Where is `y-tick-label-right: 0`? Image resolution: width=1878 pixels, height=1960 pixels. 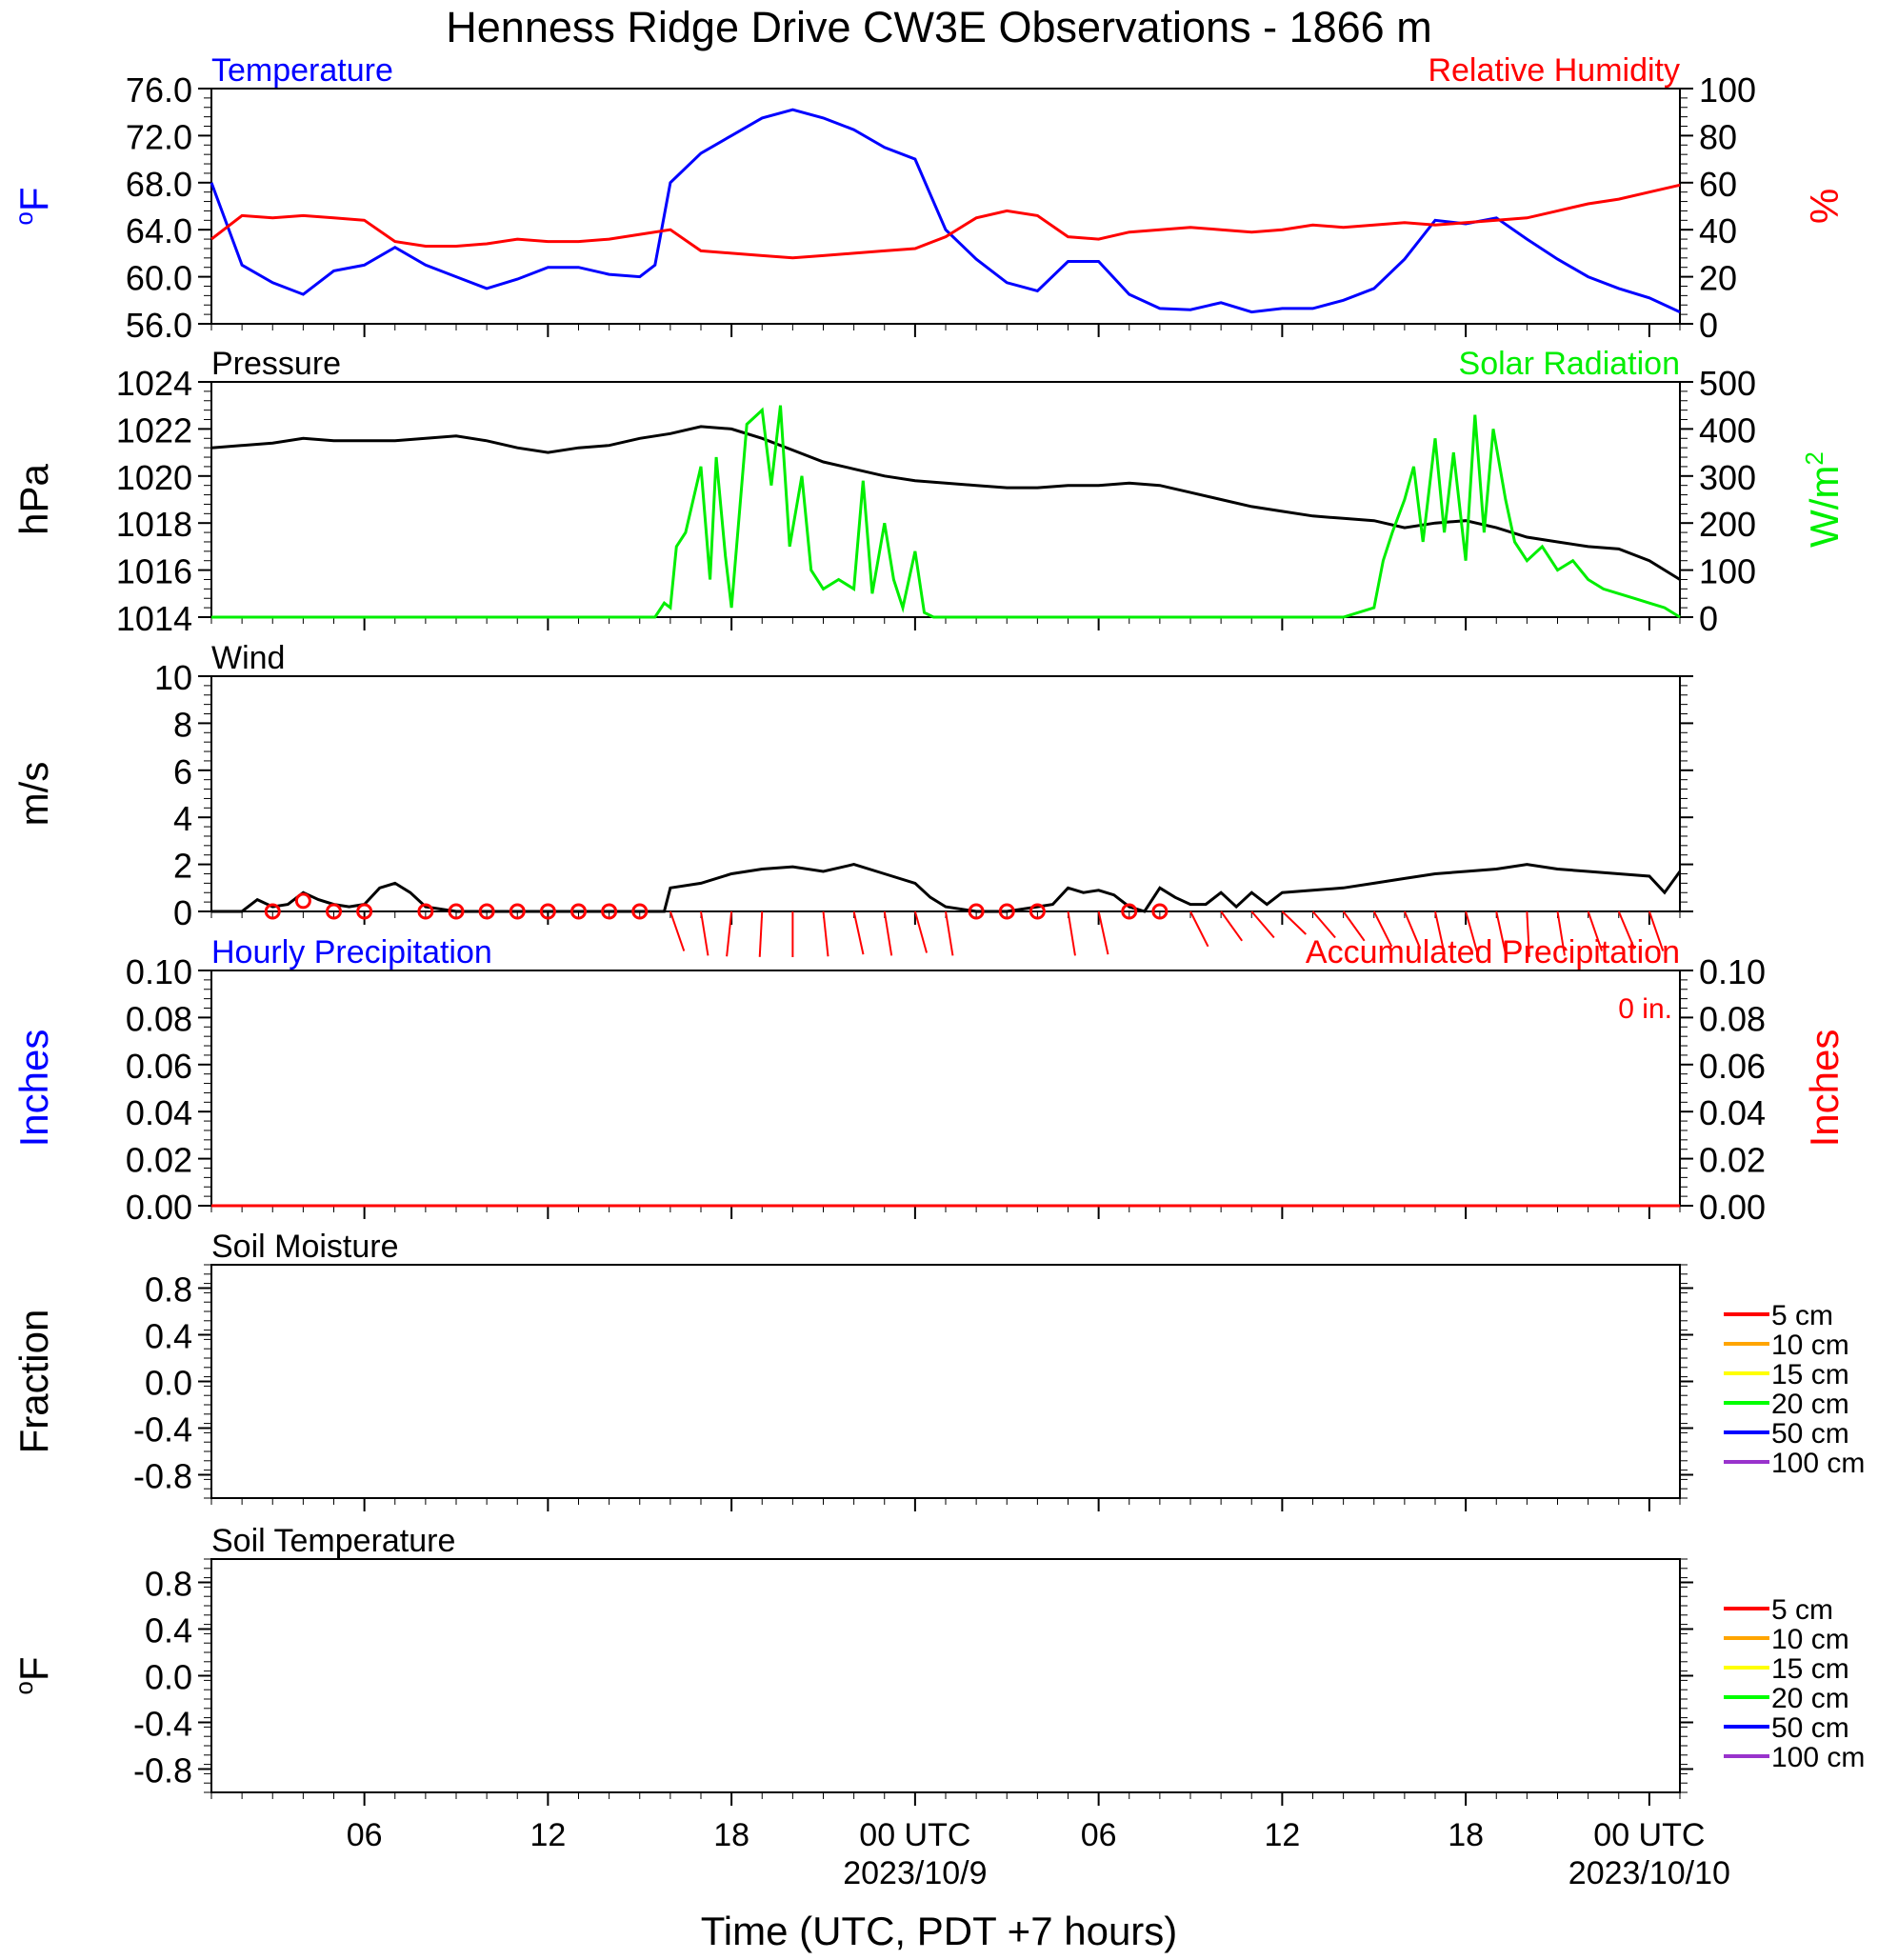
y-tick-label-right: 0 is located at coordinates (1708, 325).